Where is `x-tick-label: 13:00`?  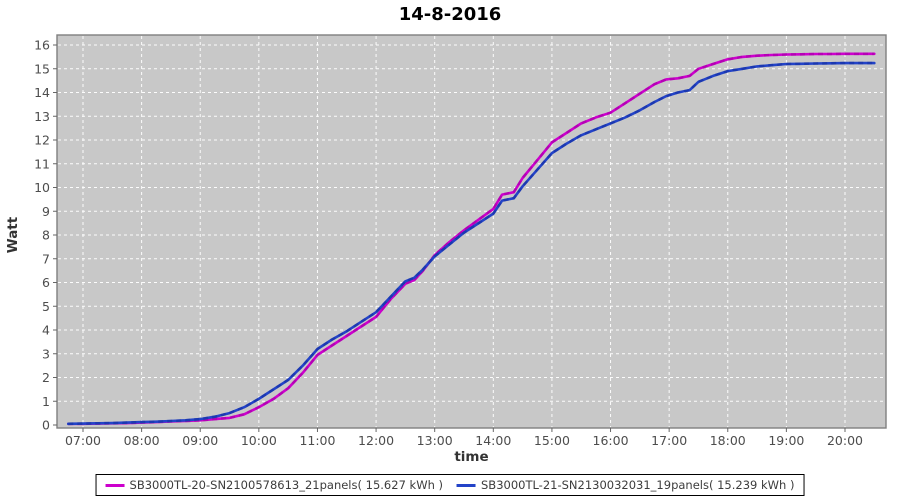
x-tick-label: 13:00 is located at coordinates (435, 440).